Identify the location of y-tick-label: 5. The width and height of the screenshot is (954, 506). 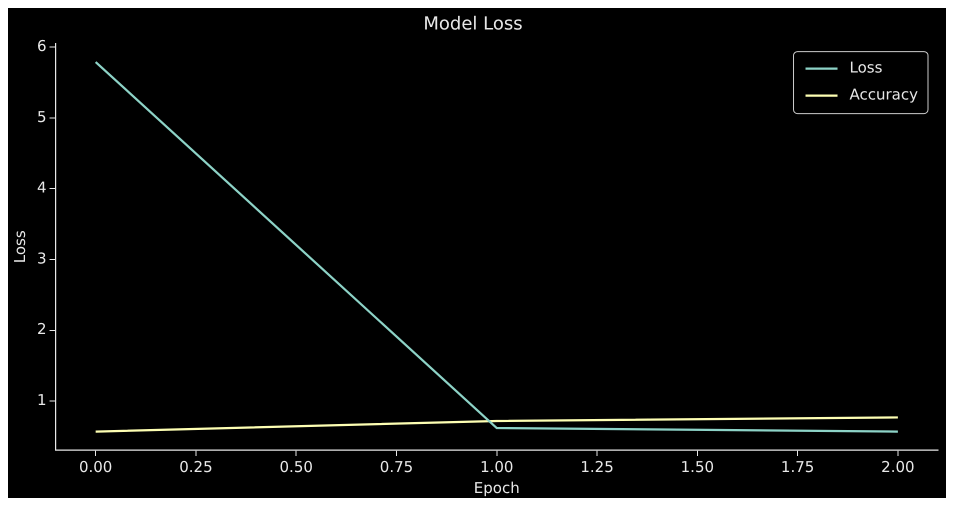
(41, 117).